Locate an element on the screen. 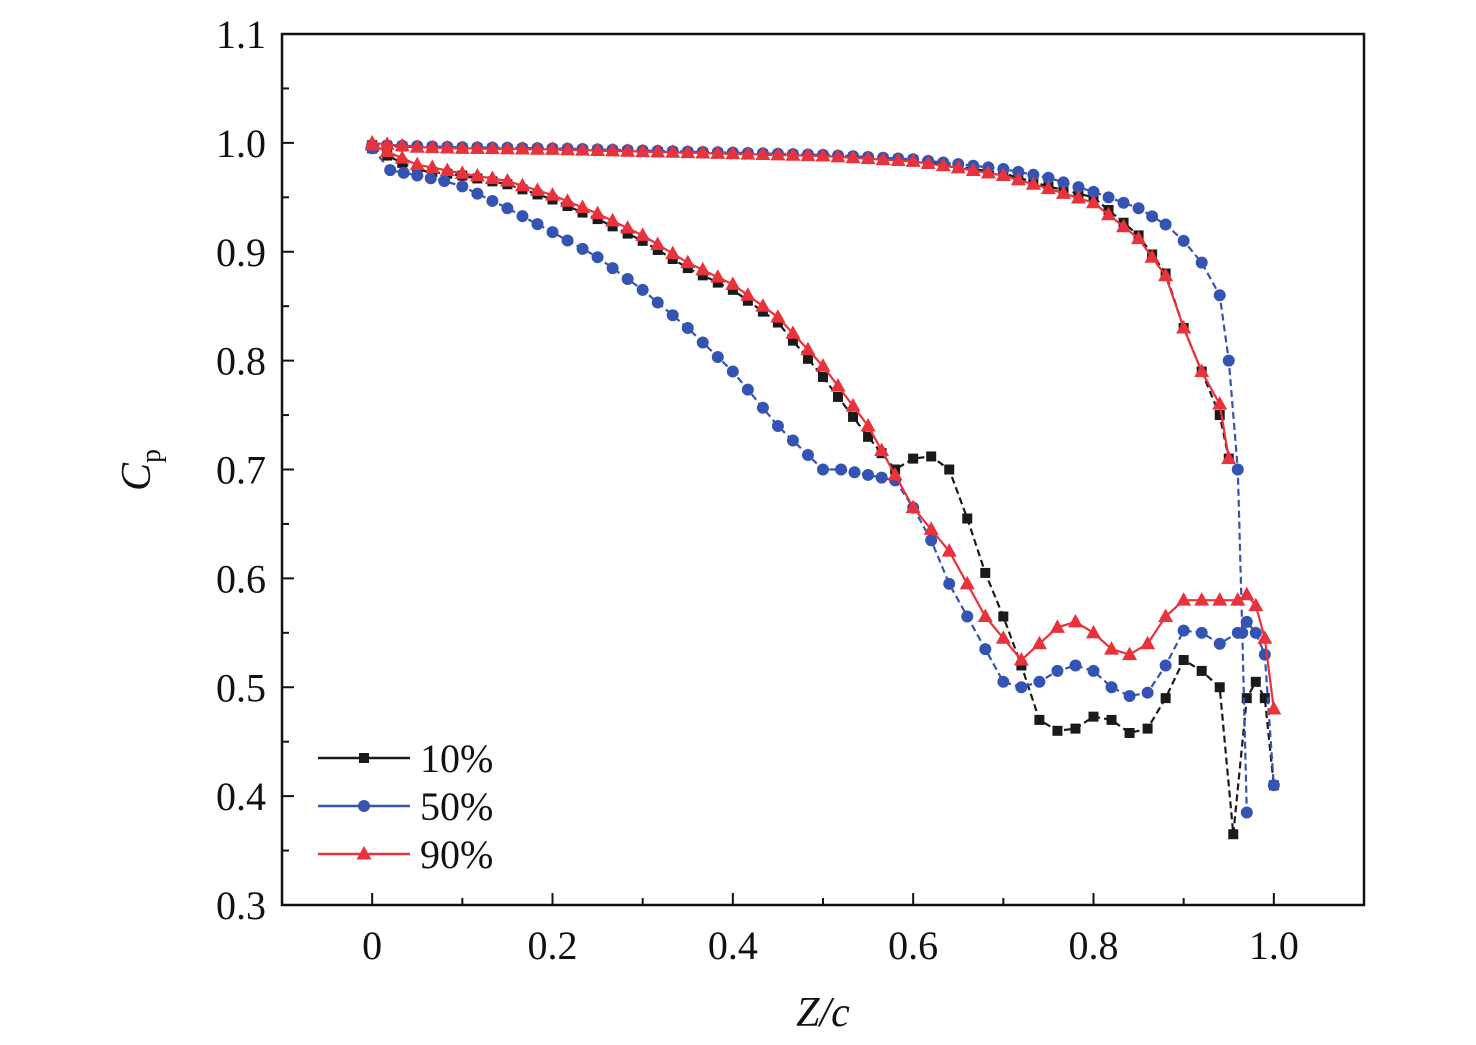 This screenshot has width=1476, height=1045. legend-swatch-marker is located at coordinates (364, 853).